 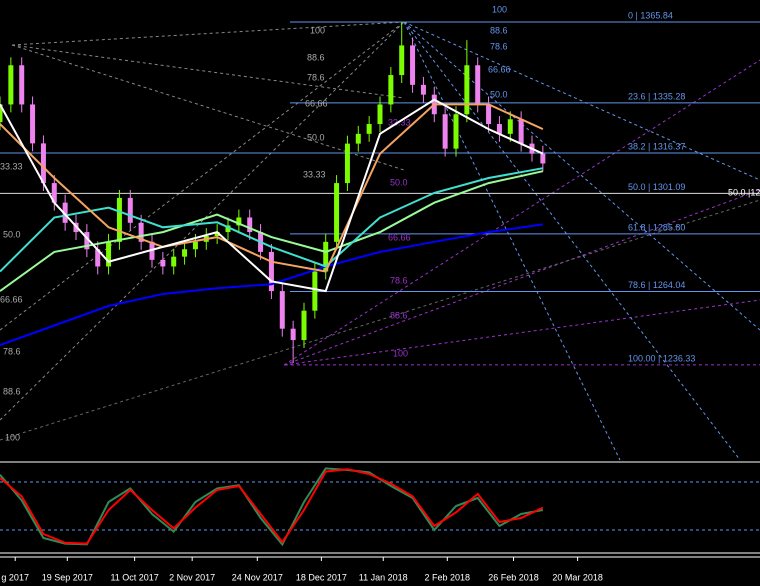 What do you see at coordinates (192, 577) in the screenshot?
I see `x-tick-label: 2 Nov 2017` at bounding box center [192, 577].